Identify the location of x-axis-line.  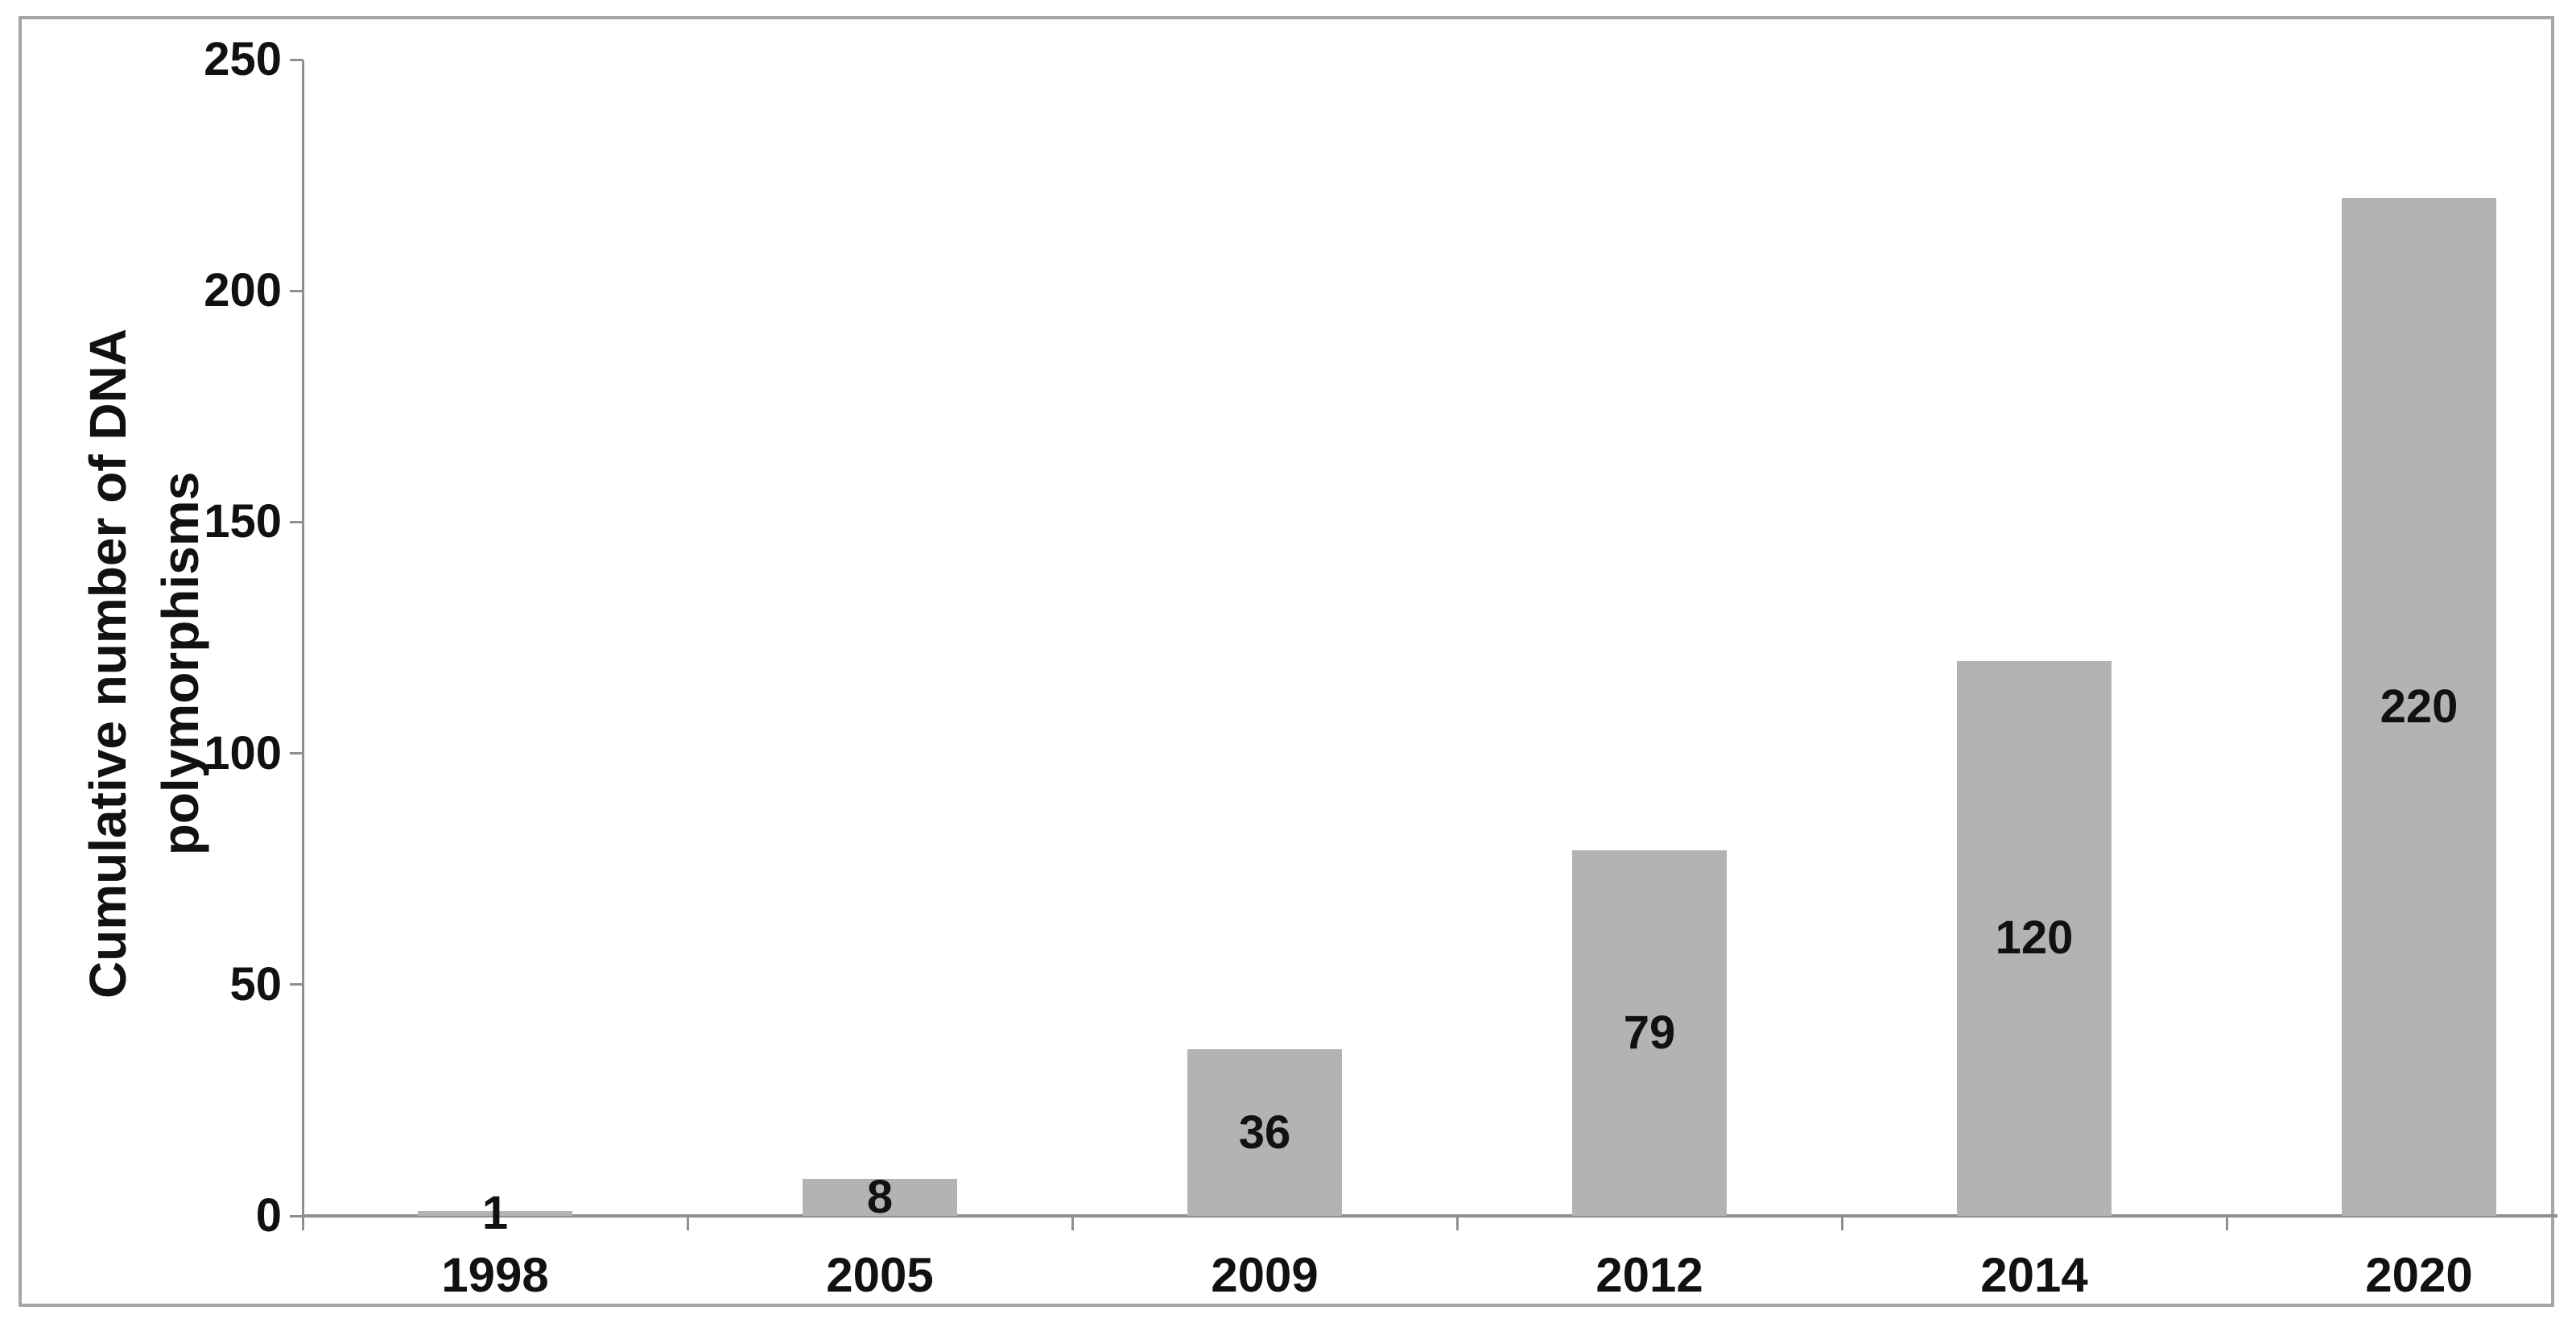
(1430, 1215).